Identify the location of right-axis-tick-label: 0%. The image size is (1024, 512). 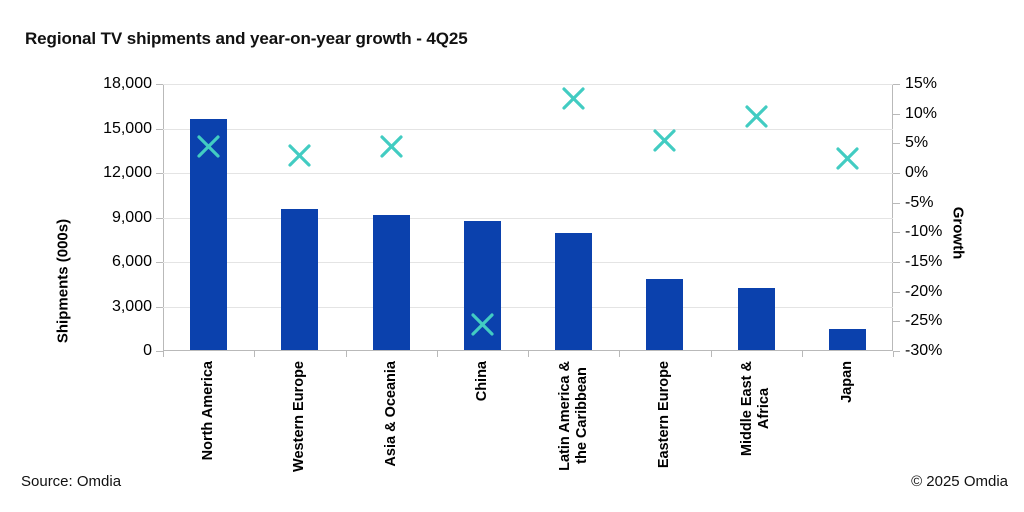
(917, 172).